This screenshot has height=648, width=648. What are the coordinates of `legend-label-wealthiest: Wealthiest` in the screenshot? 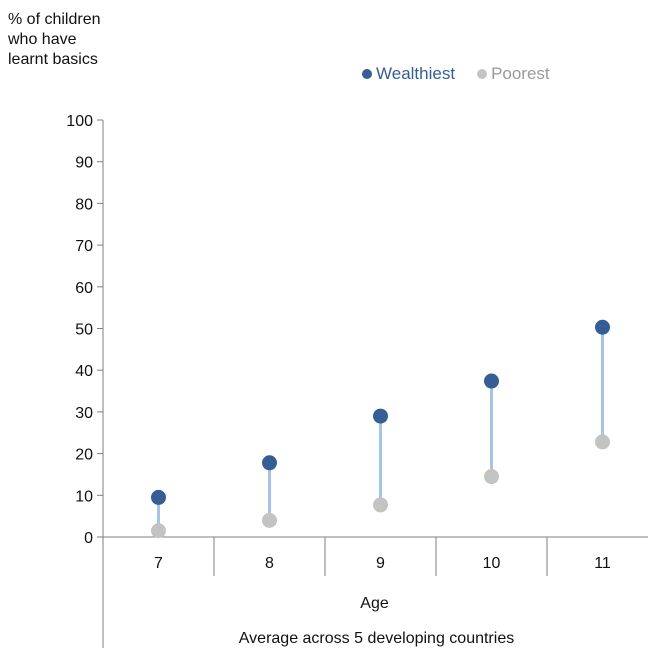 It's located at (416, 73).